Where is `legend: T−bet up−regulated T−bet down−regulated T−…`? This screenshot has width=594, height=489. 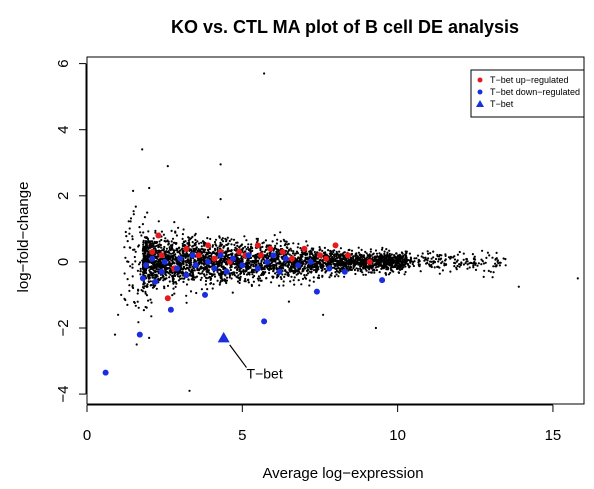 legend: T−bet up−regulated T−bet down−regulated T−… is located at coordinates (527, 93).